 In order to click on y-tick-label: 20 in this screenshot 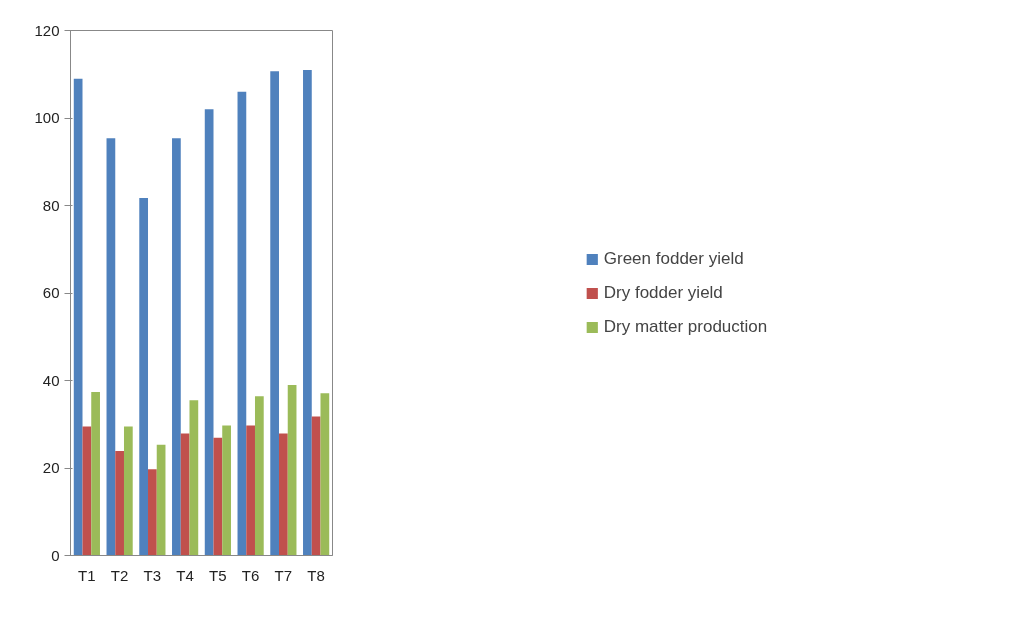, I will do `click(51, 467)`.